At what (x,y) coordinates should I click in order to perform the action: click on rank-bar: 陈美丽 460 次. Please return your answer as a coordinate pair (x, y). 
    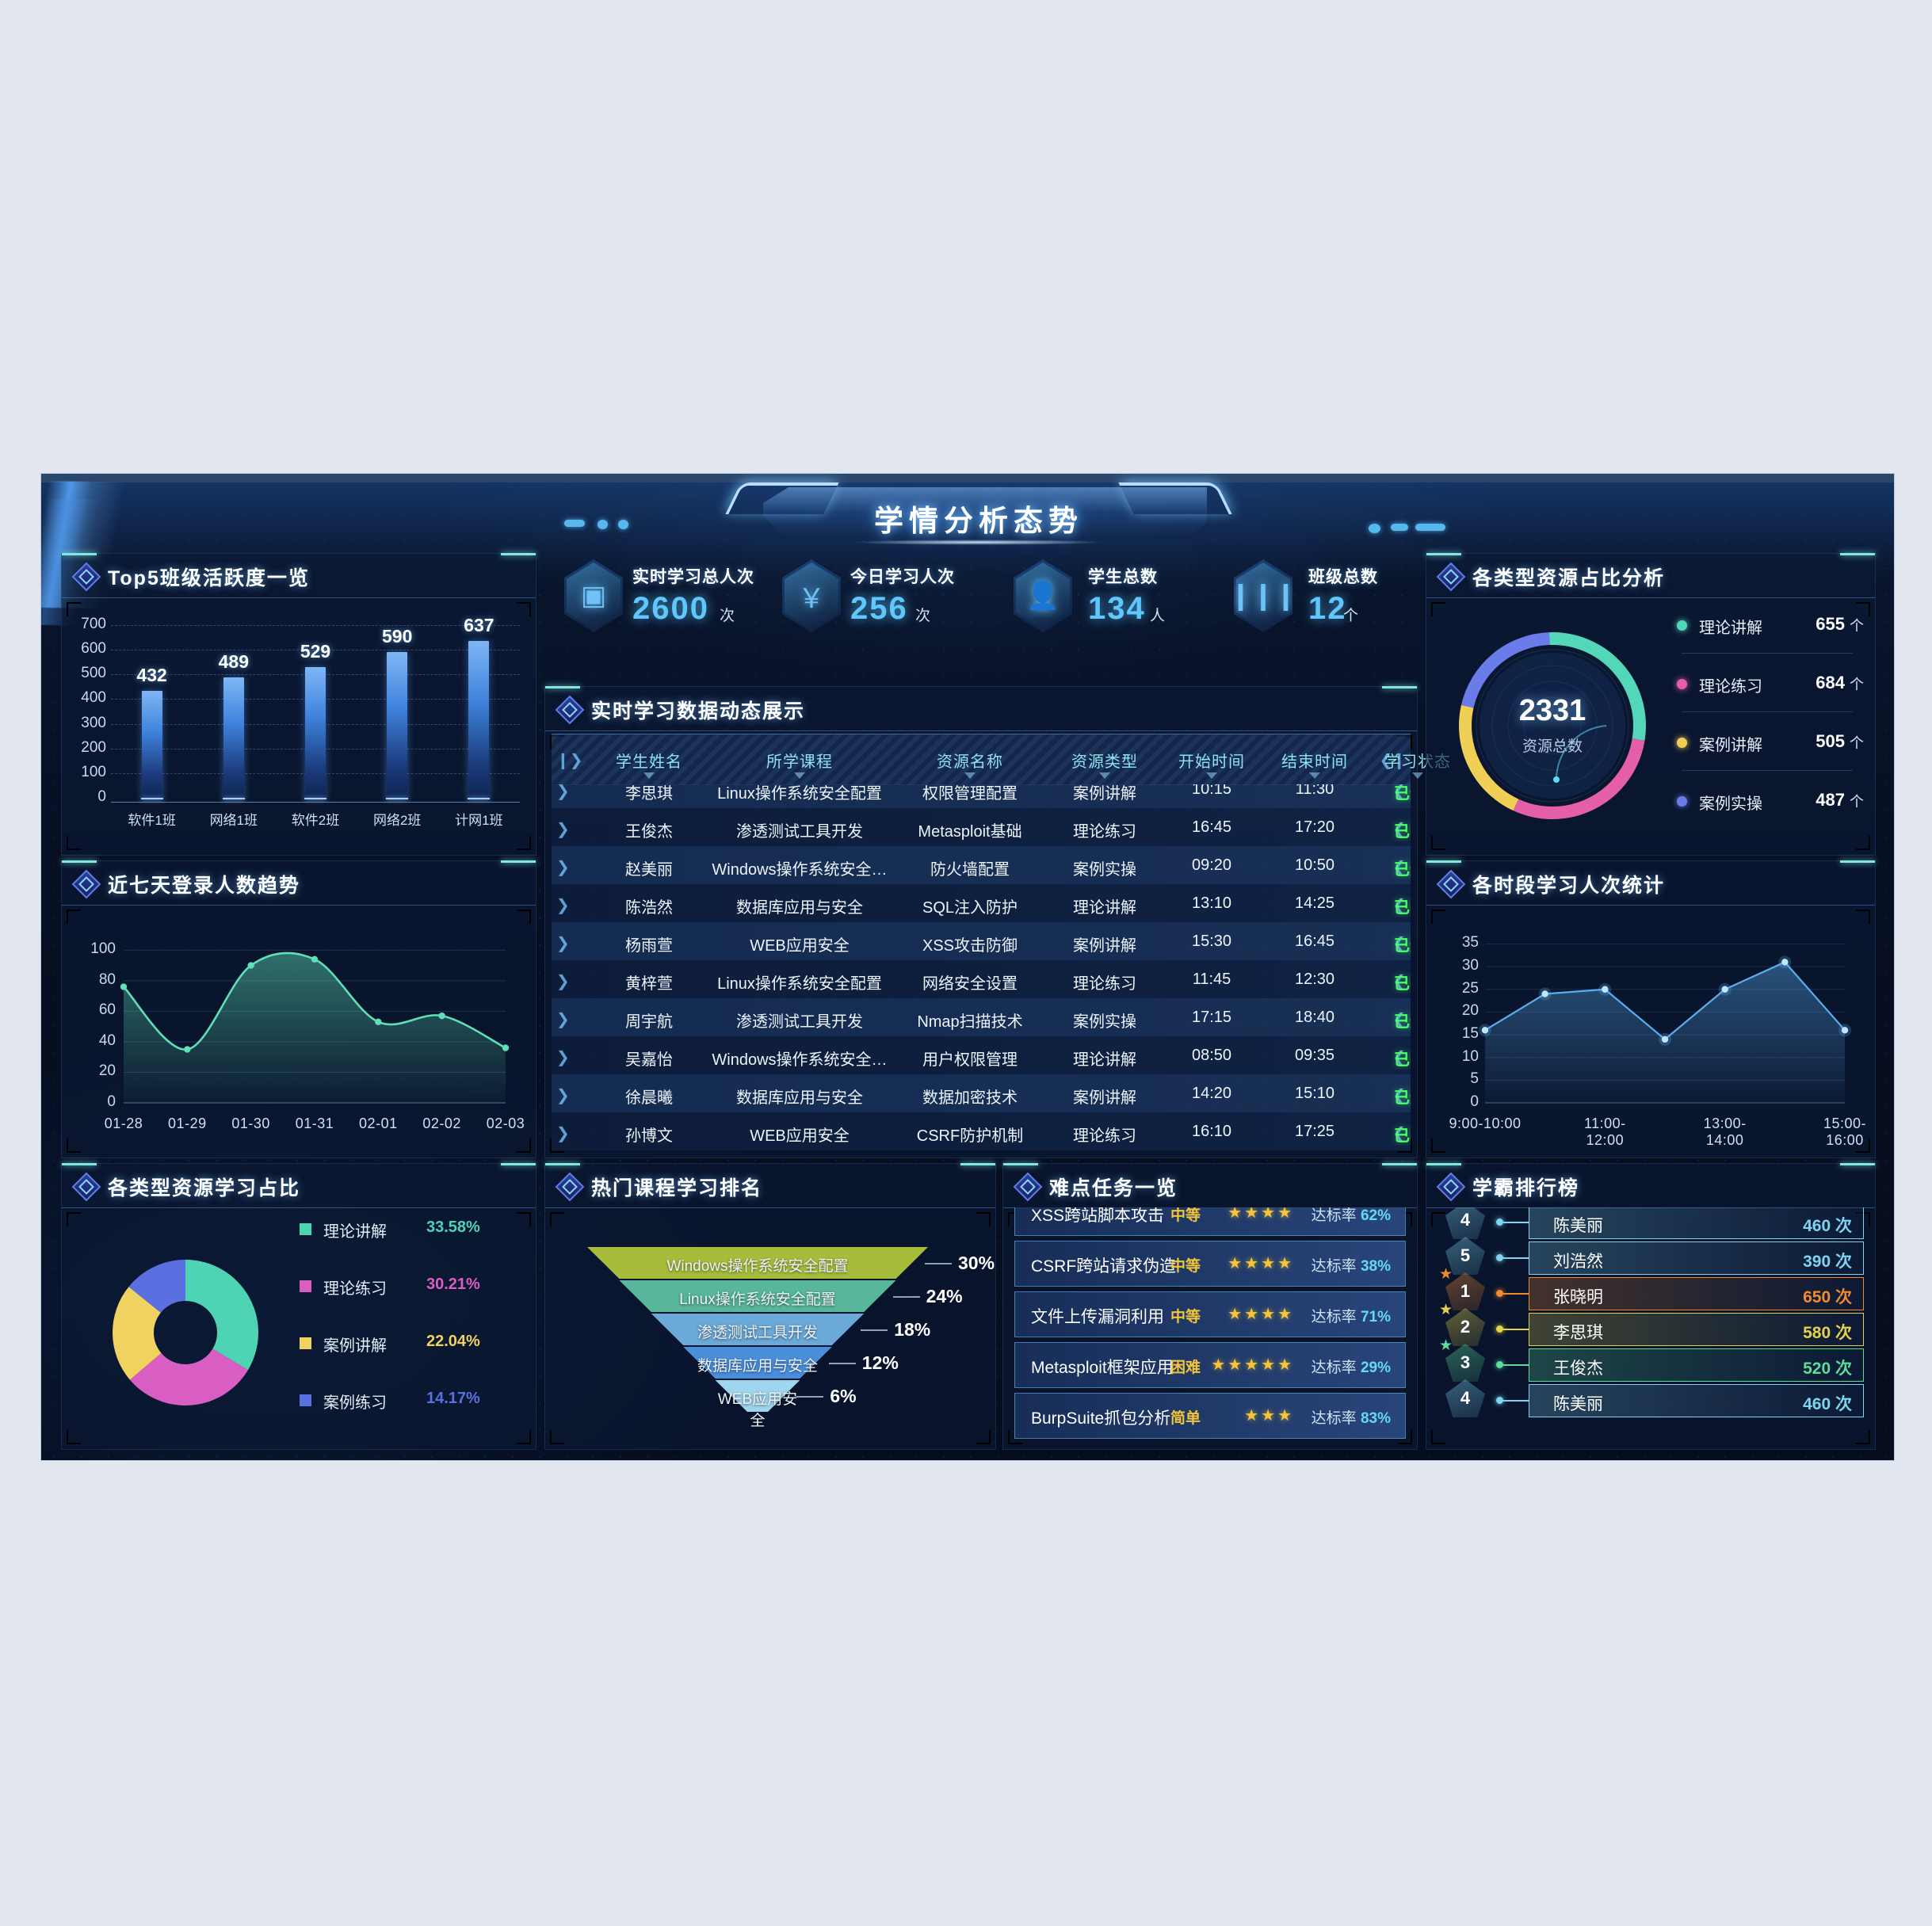
    Looking at the image, I should click on (1696, 1223).